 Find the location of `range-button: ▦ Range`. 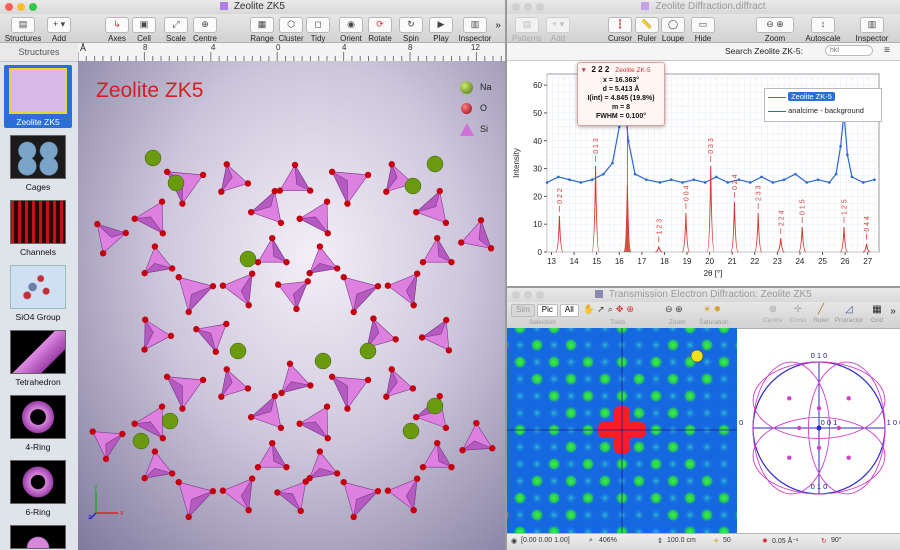

range-button: ▦ Range is located at coordinates (262, 30).